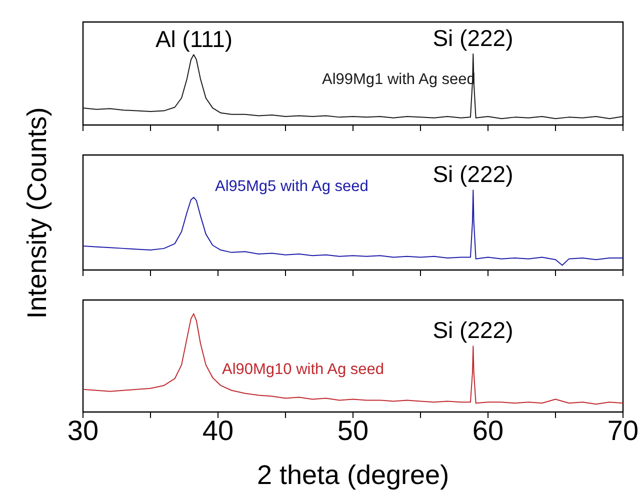 This screenshot has height=502, width=644. Describe the element at coordinates (488, 430) in the screenshot. I see `x-tick-label: 60` at that location.